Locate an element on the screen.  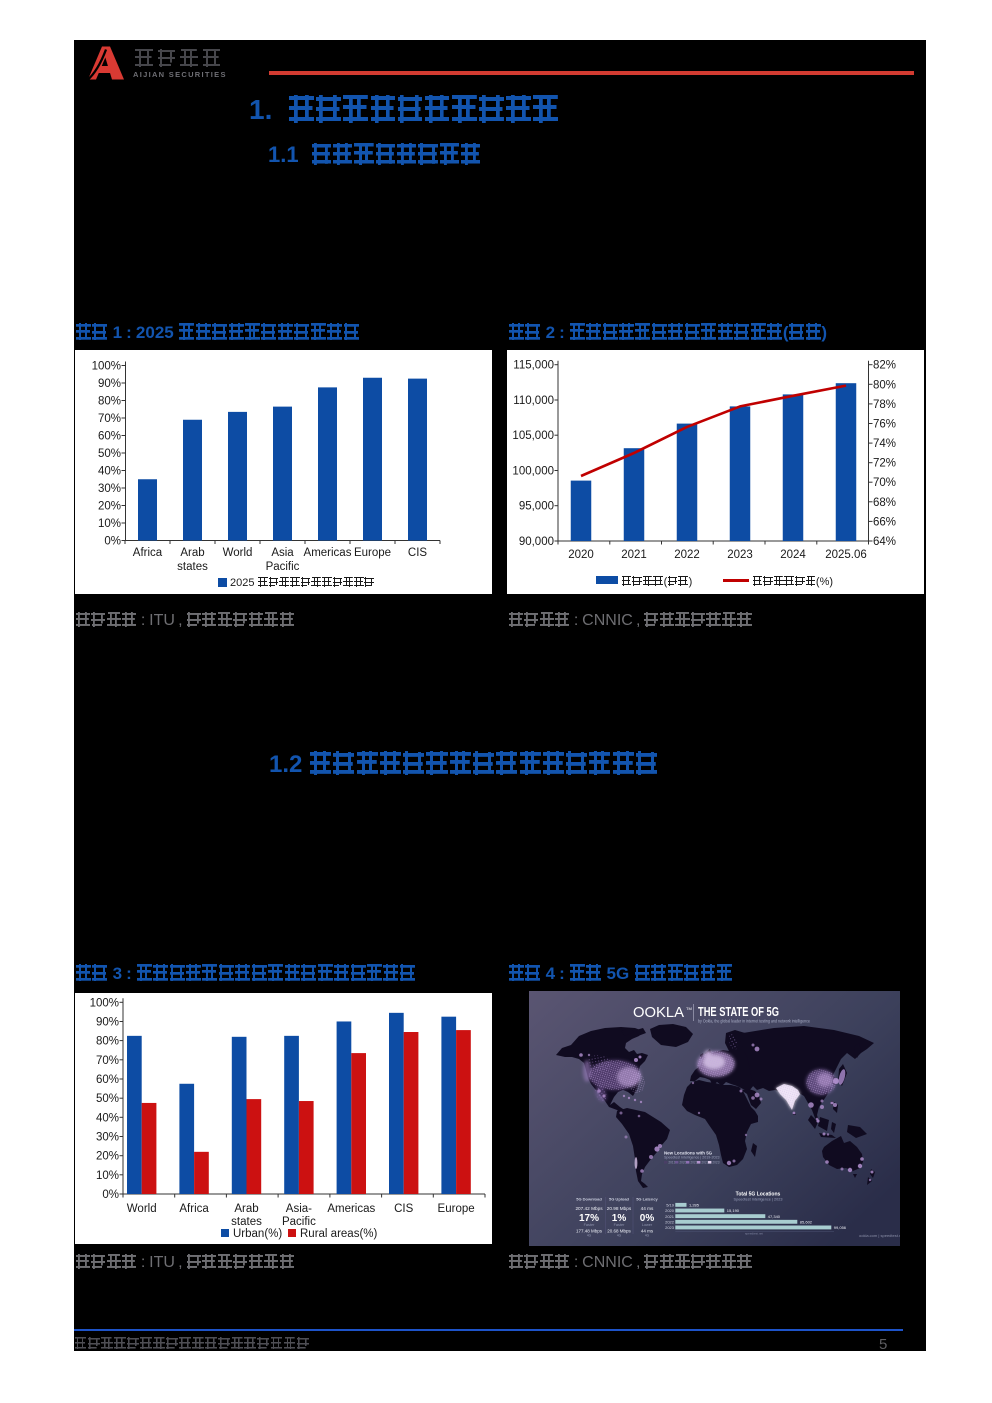
svg-text: 20.98 Mbps is located at coordinates (619, 1208).